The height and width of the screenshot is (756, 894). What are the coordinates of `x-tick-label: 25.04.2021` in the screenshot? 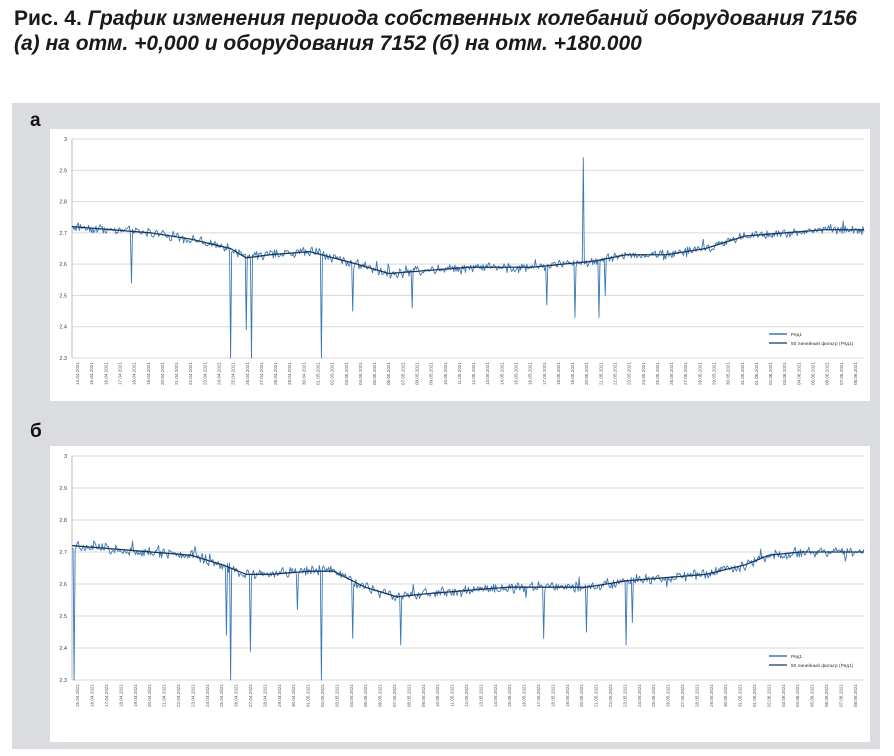 It's located at (233, 373).